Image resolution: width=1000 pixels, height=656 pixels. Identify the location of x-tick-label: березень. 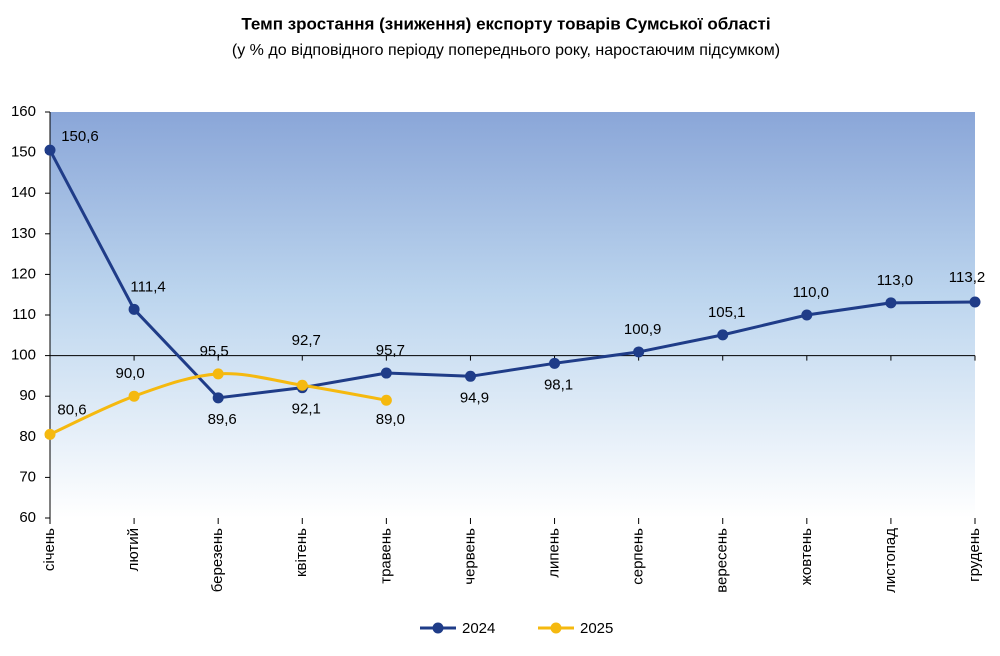
(217, 560).